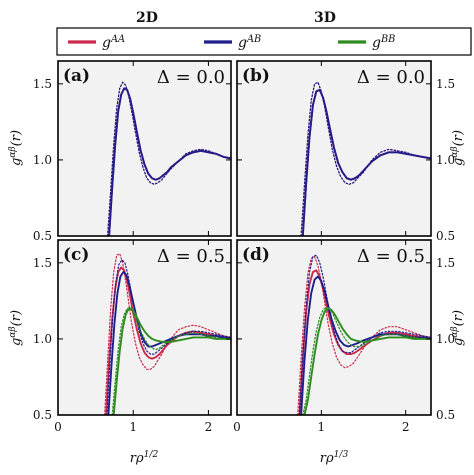 The width and height of the screenshot is (474, 475). Describe the element at coordinates (334, 458) in the screenshot. I see `x-axis-label-3d: rρ1/3` at that location.